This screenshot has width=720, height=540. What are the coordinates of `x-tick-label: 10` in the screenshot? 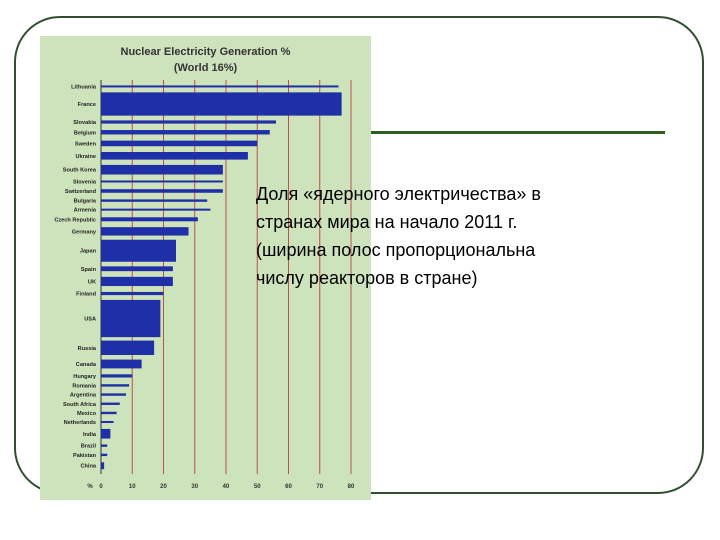 It's located at (132, 487).